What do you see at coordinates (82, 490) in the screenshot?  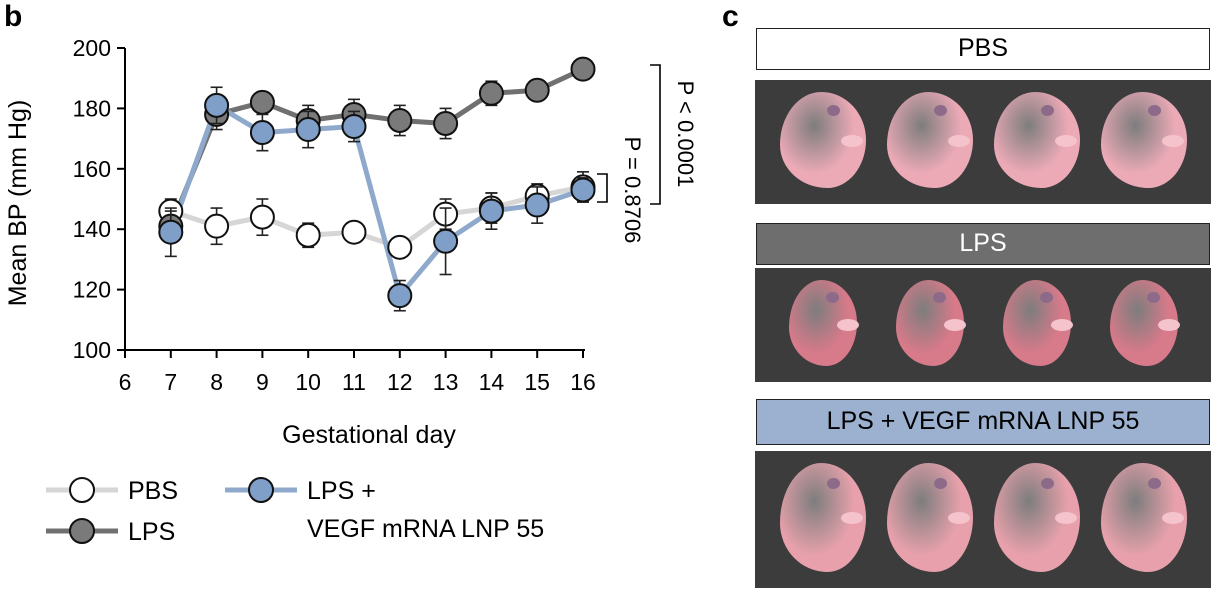 I see `legend-marker-pbs` at bounding box center [82, 490].